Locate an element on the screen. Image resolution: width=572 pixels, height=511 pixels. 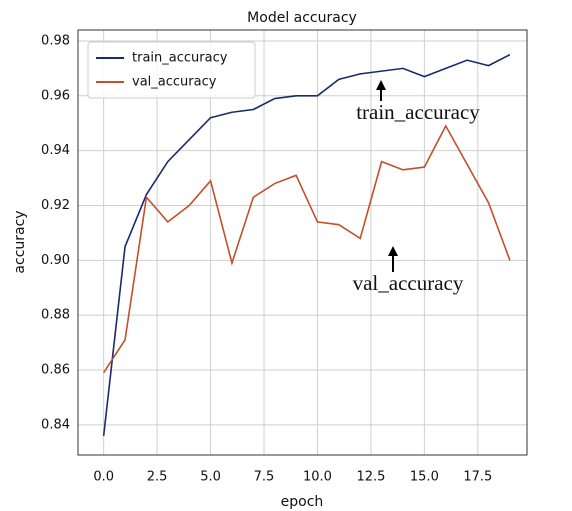
y-tick-label: 0.84 is located at coordinates (55, 424).